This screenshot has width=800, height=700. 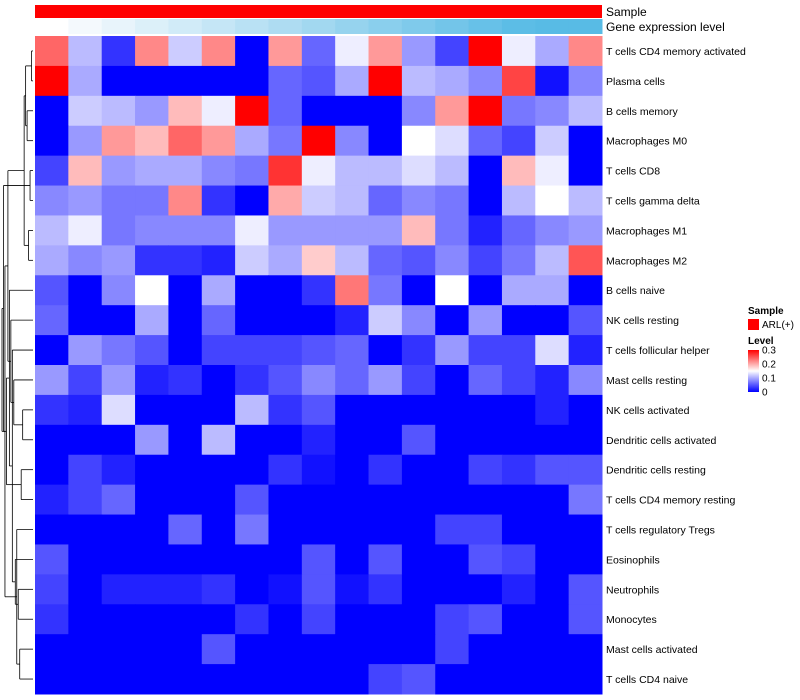 I want to click on row-label: Macrophages M1, so click(x=646, y=231).